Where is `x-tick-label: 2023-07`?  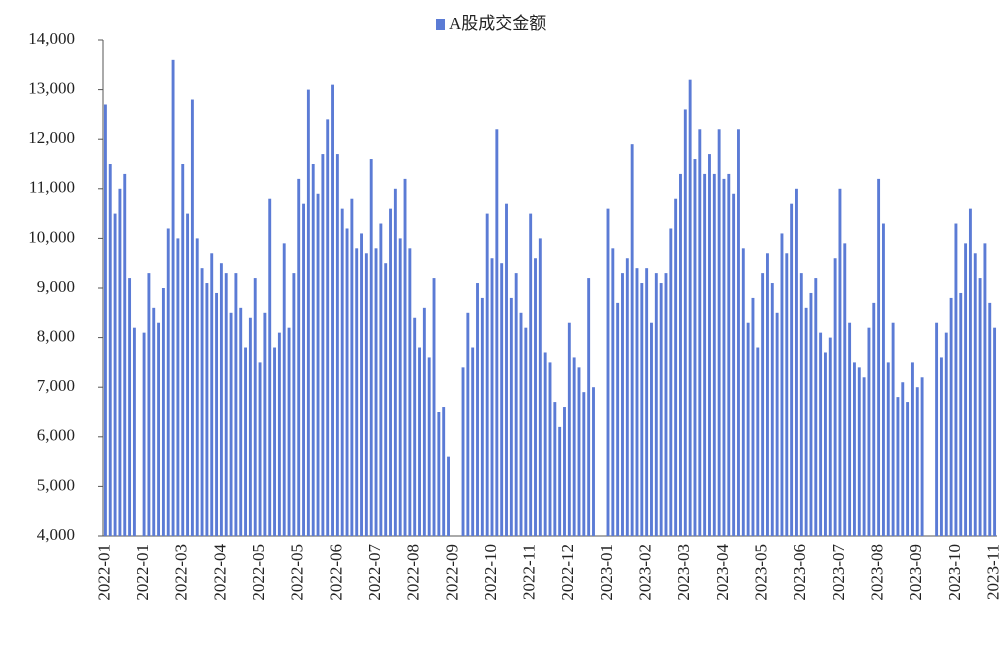 x-tick-label: 2023-07 is located at coordinates (838, 572).